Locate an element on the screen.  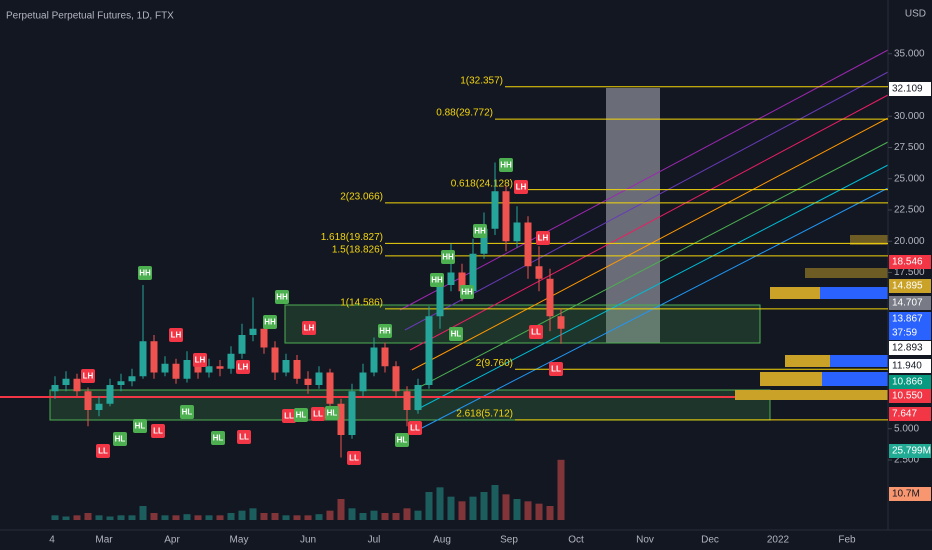
fib-label: 1.618(19.827) is located at coordinates (352, 237).